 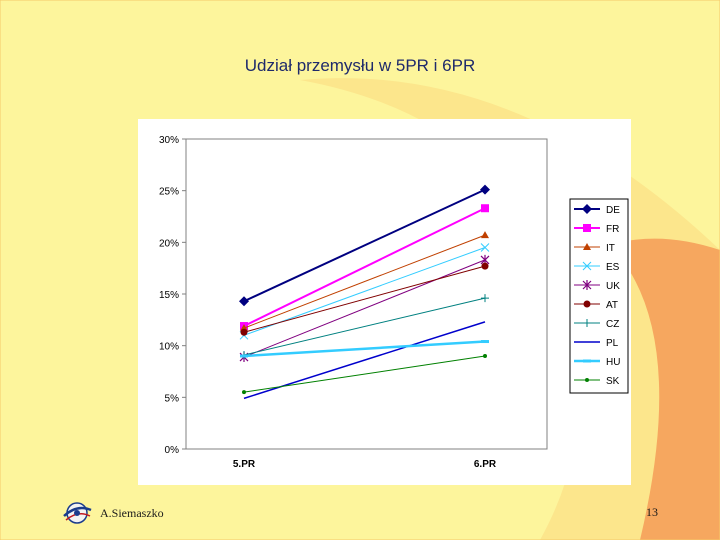 I want to click on y-tick-label: 5%, so click(x=172, y=398).